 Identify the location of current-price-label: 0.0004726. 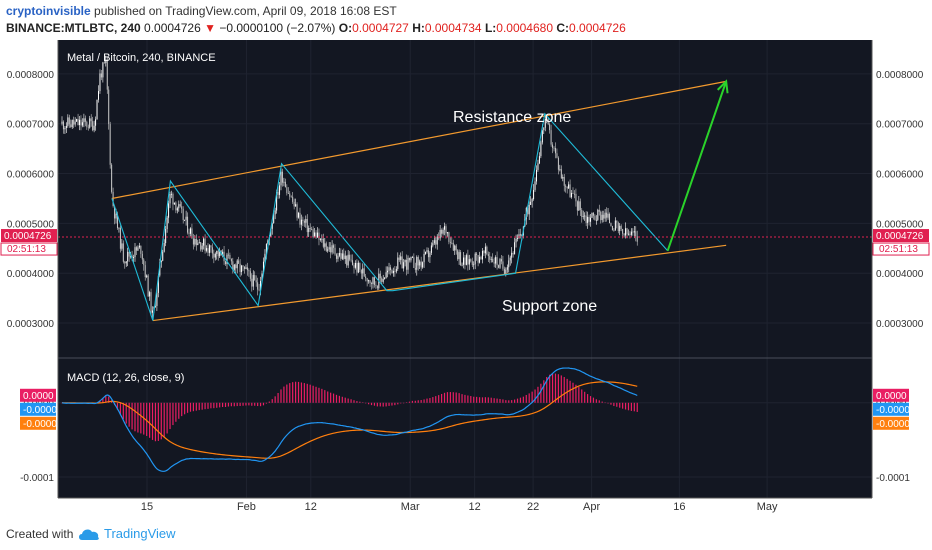
(900, 236).